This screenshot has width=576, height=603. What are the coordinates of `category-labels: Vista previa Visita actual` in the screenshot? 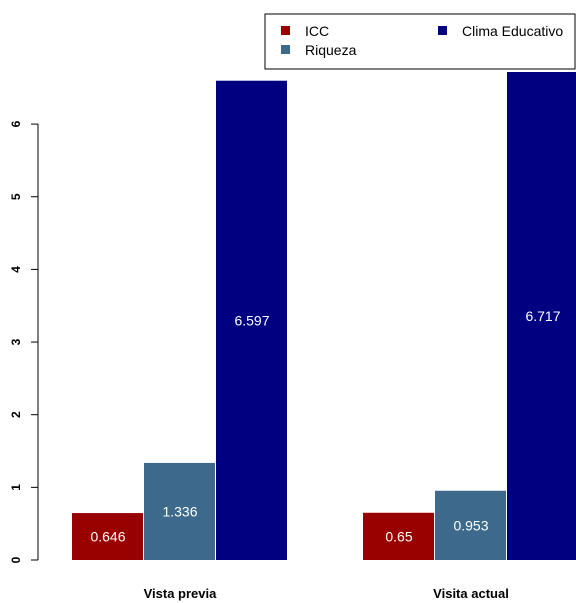 It's located at (326, 593).